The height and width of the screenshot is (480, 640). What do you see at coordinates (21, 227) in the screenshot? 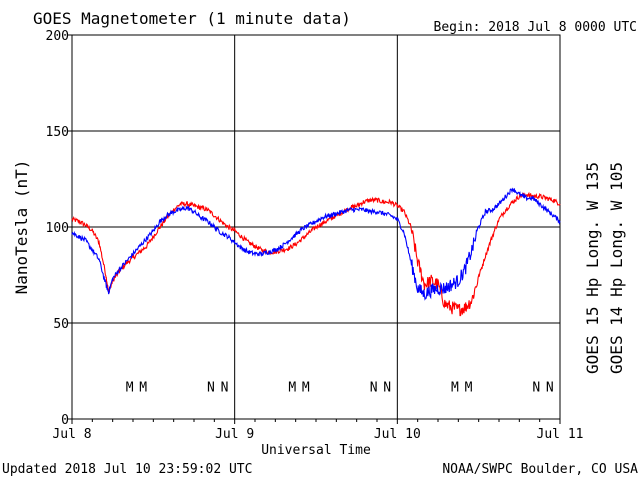
I see `y-axis-label: NanoTesla (nT)` at bounding box center [21, 227].